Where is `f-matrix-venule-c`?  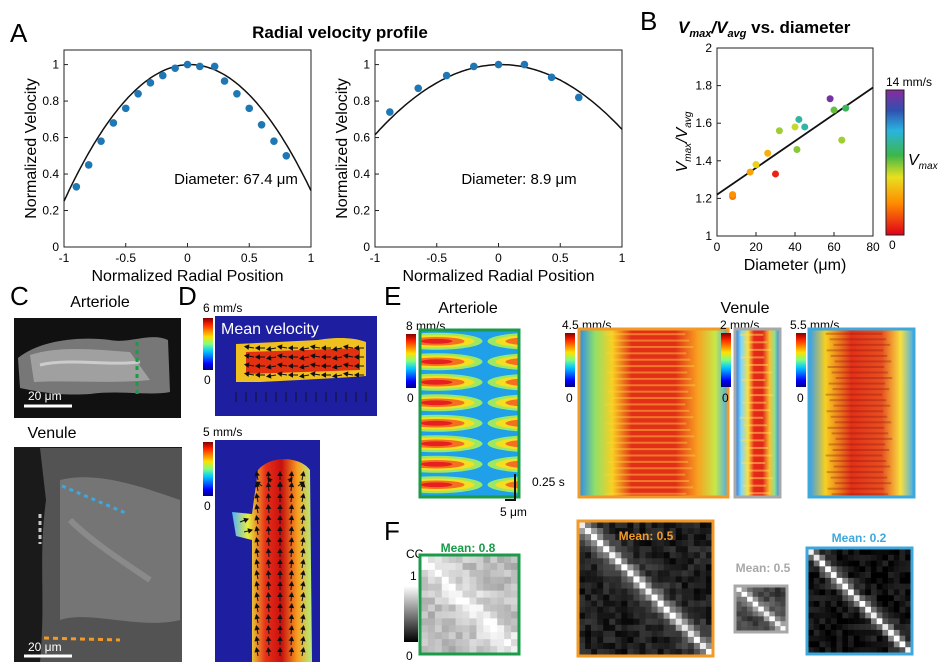
f-matrix-venule-c is located at coordinates (860, 601).